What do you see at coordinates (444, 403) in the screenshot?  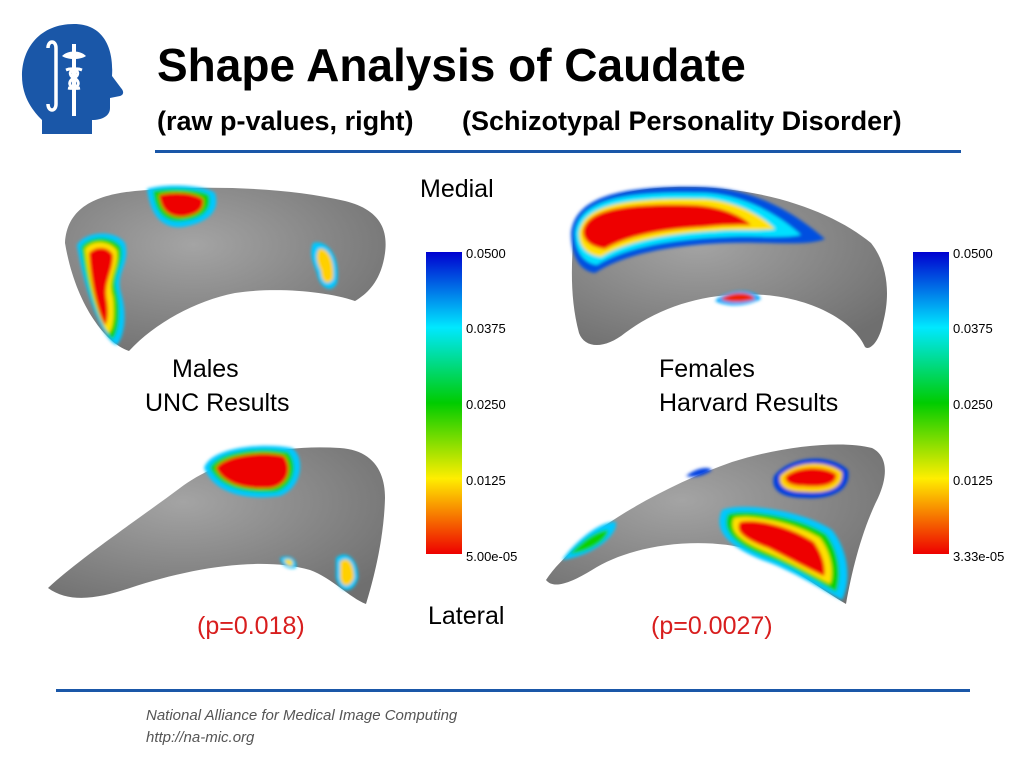 I see `colorbar-left` at bounding box center [444, 403].